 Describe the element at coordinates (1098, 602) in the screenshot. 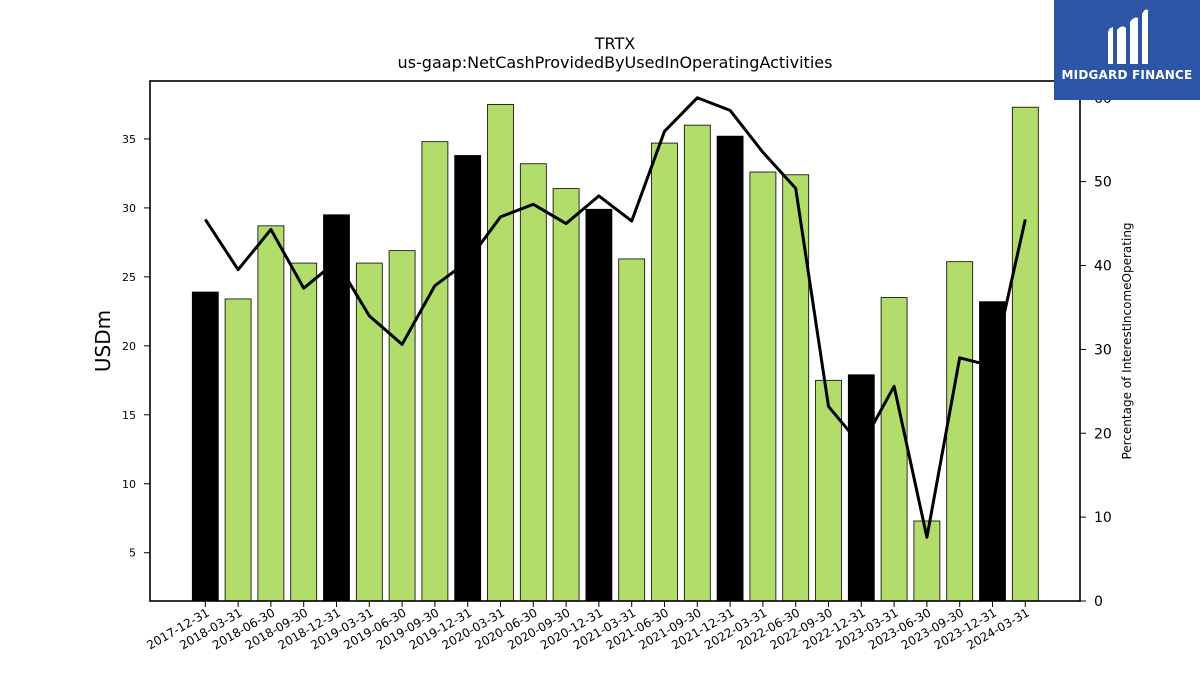

I see `y2-tick-label: 0` at that location.